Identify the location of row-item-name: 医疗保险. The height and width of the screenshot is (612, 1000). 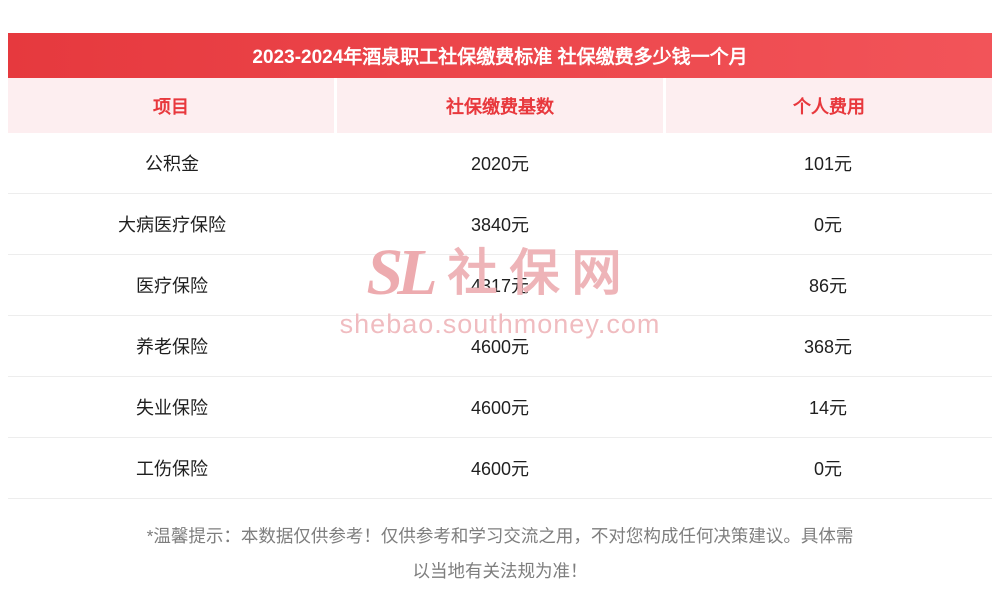
(172, 286).